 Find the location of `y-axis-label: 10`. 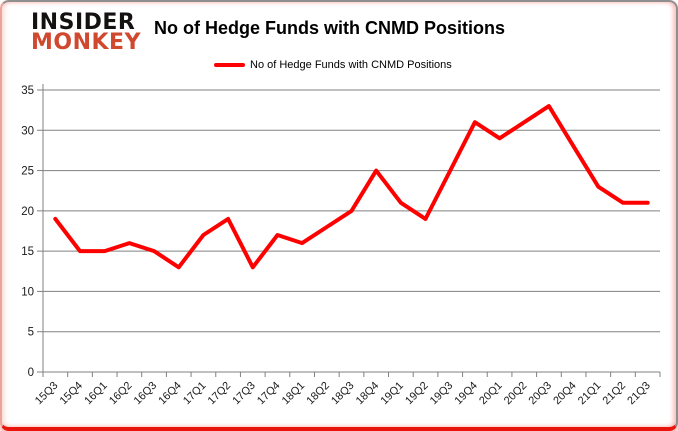

y-axis-label: 10 is located at coordinates (27, 292).